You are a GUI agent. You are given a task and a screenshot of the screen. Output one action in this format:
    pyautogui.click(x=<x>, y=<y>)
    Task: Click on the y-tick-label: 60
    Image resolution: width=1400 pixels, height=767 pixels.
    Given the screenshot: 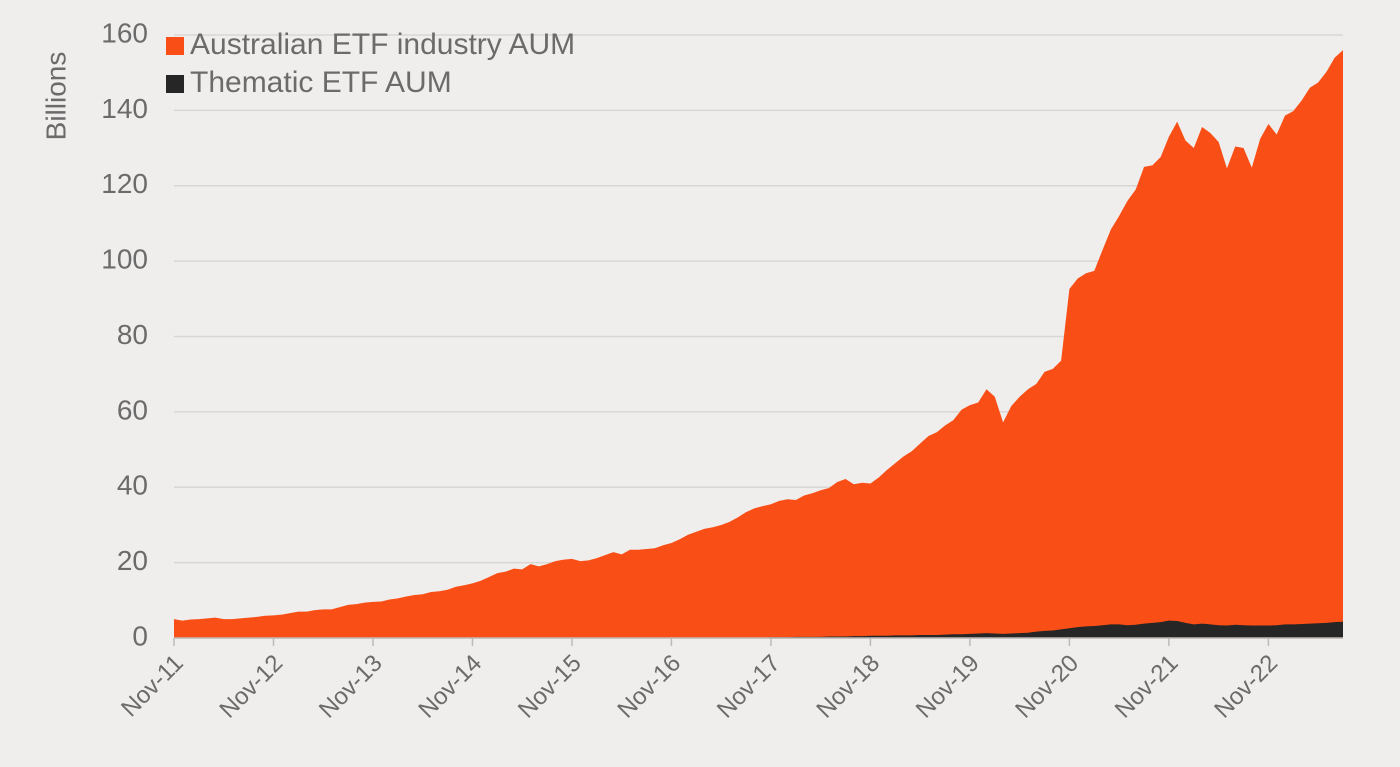 What is the action you would take?
    pyautogui.click(x=132, y=409)
    